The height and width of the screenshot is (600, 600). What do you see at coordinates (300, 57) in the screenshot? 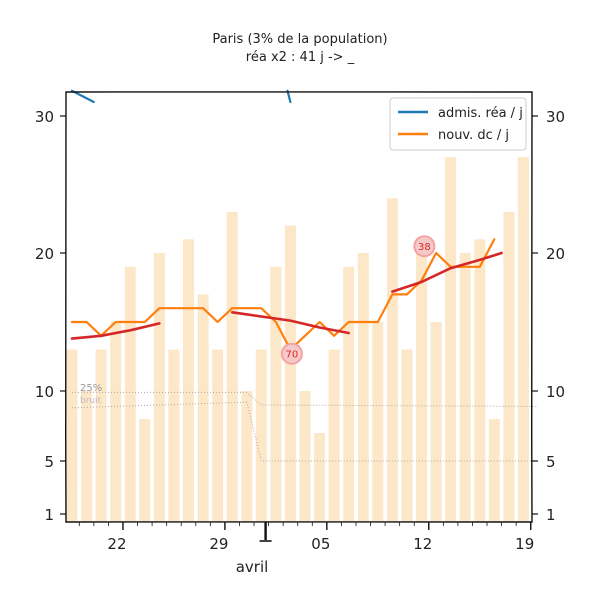
I see `chart-subtitle: réa x2 : 41 j -> _` at bounding box center [300, 57].